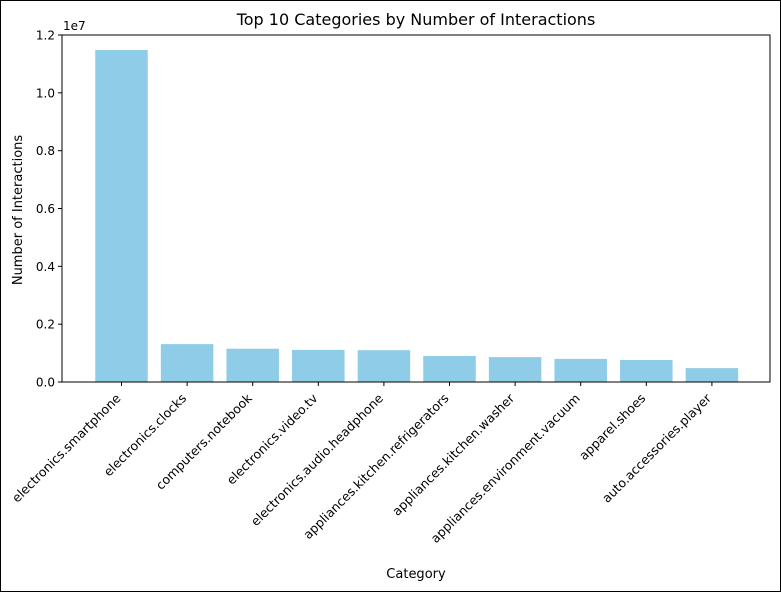 The image size is (781, 592). I want to click on x-tick-label: appliances.environment.vacuum, so click(505, 468).